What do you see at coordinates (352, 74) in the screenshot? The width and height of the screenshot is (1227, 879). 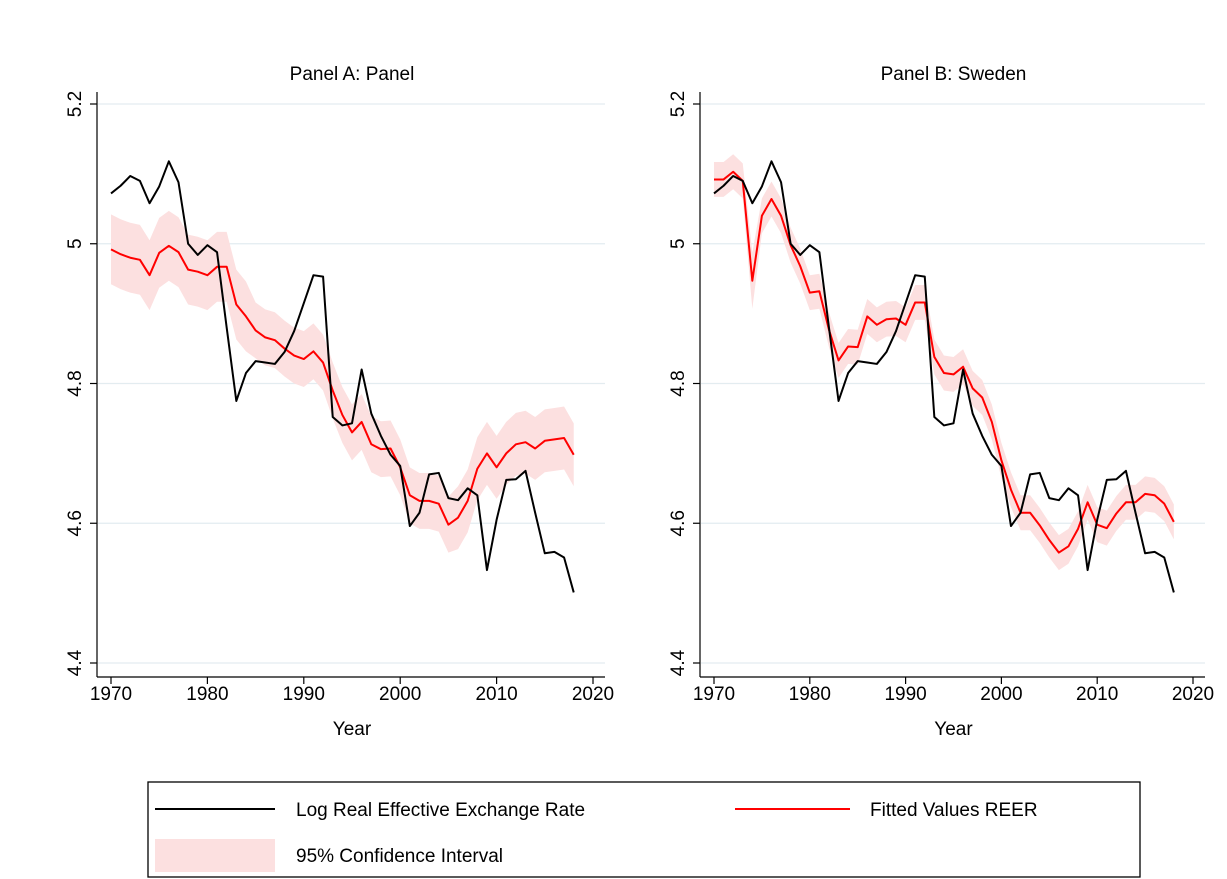 I see `panel-title: Panel A: Panel` at bounding box center [352, 74].